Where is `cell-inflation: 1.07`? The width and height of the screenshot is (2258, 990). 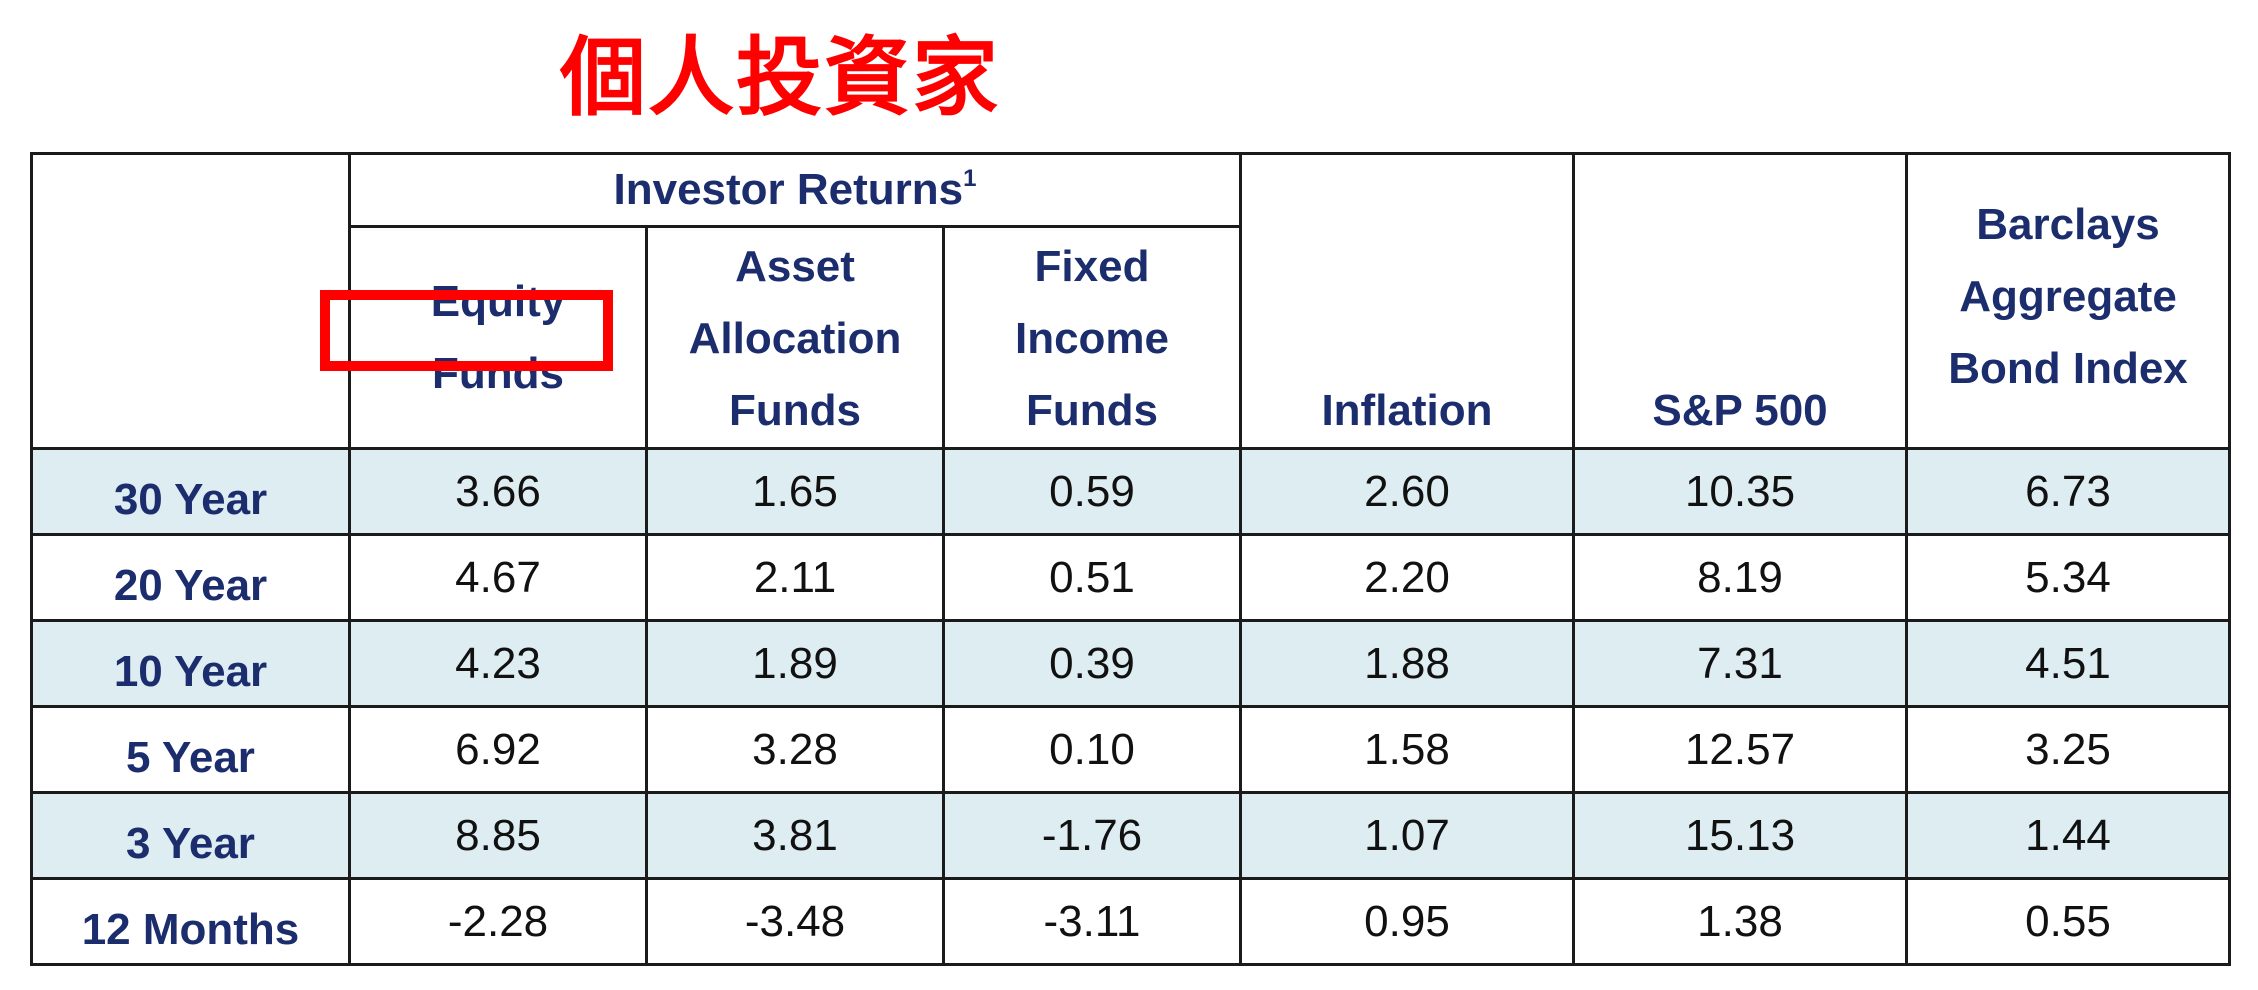
cell-inflation: 1.07 is located at coordinates (1407, 835).